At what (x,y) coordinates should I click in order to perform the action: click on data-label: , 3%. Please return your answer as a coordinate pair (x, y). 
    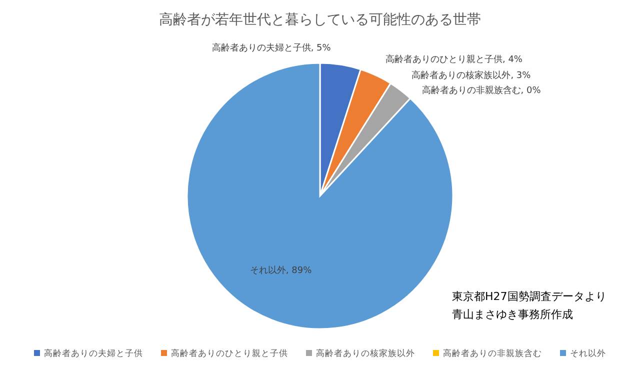
    Looking at the image, I should click on (521, 76).